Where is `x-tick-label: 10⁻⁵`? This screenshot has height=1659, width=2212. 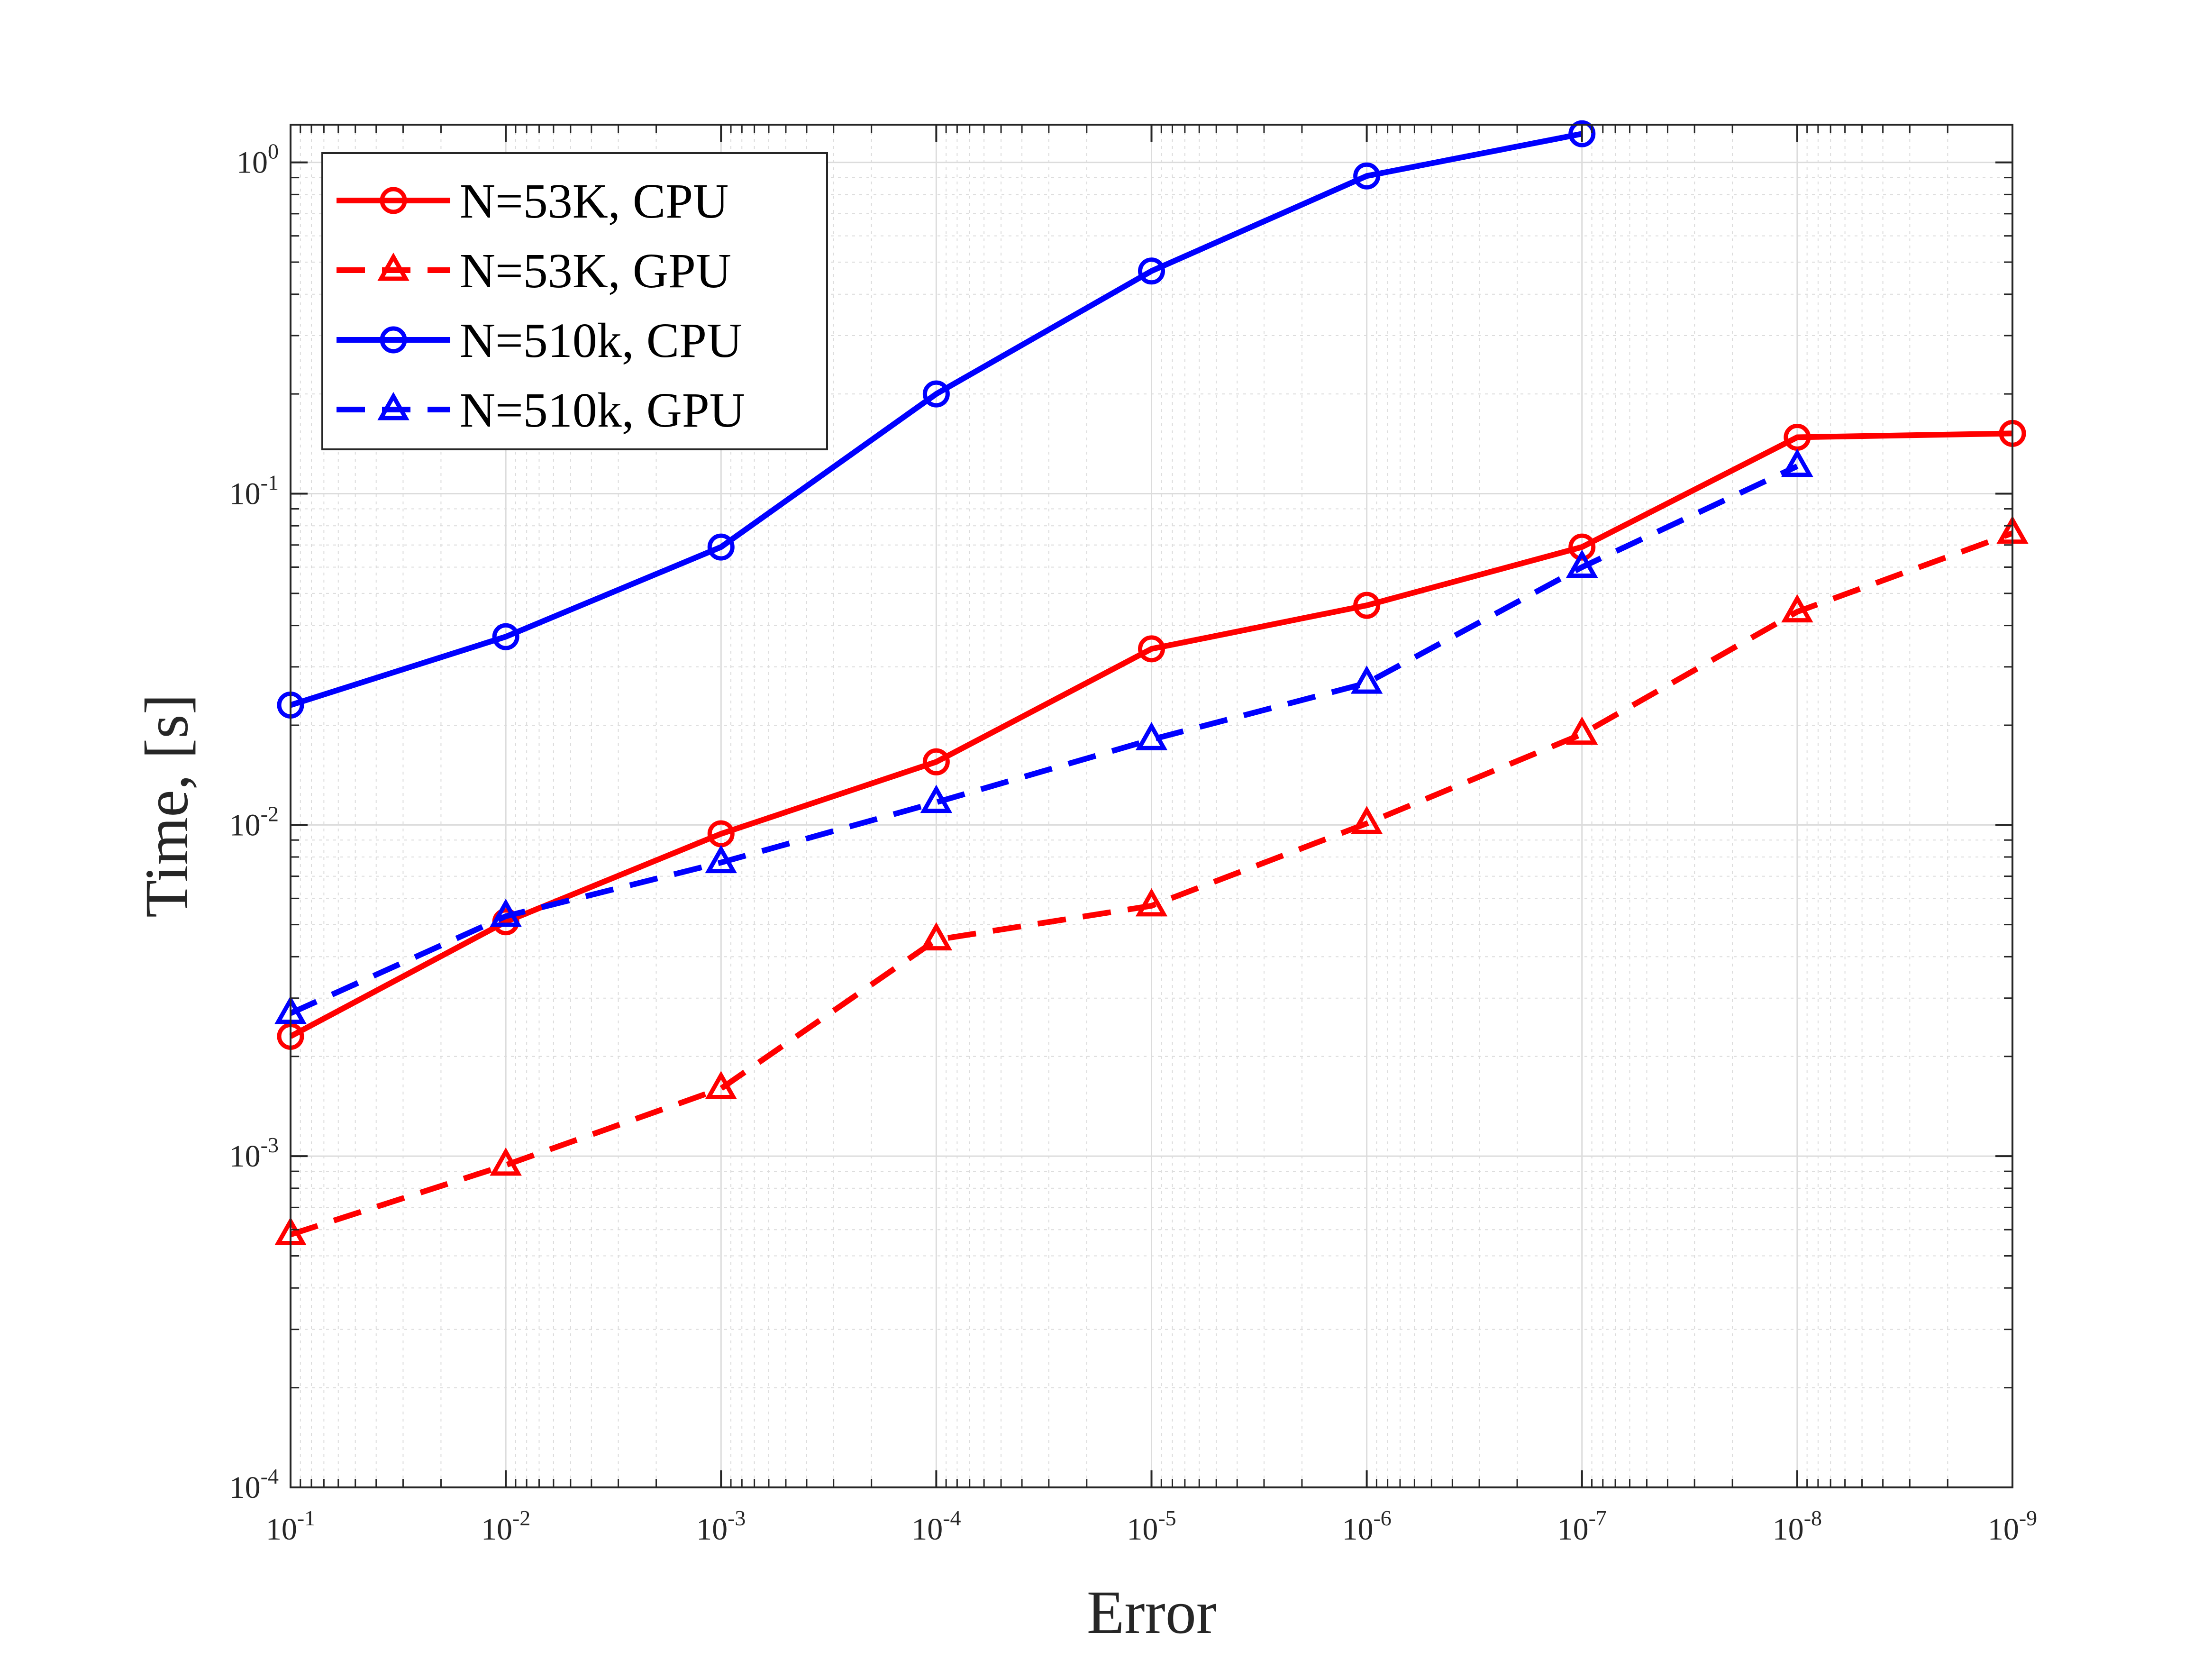 x-tick-label: 10⁻⁵ is located at coordinates (1152, 1526).